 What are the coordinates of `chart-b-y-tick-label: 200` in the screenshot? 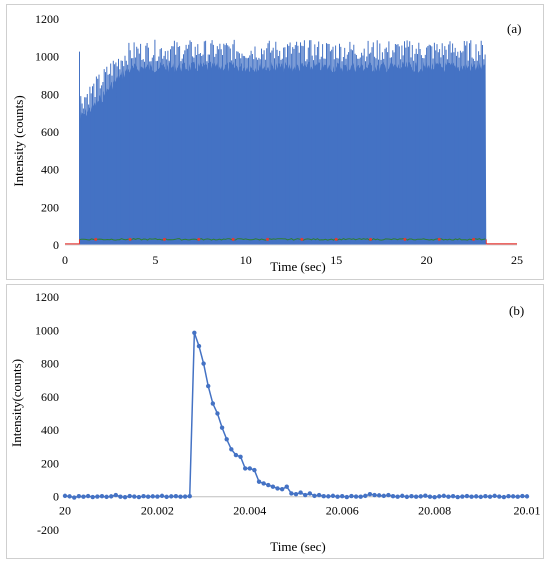 It's located at (50, 463).